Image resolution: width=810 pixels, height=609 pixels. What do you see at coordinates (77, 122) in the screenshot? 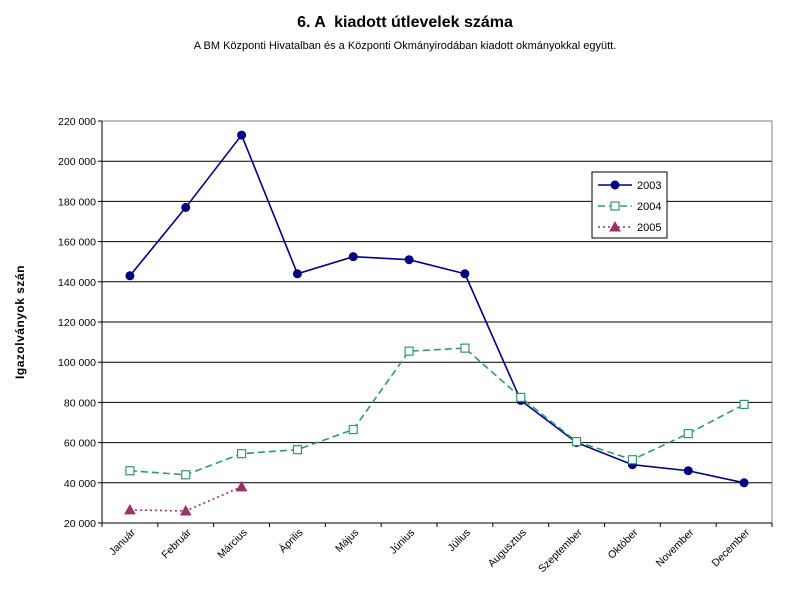
I see `y-tick-label: 220 000` at bounding box center [77, 122].